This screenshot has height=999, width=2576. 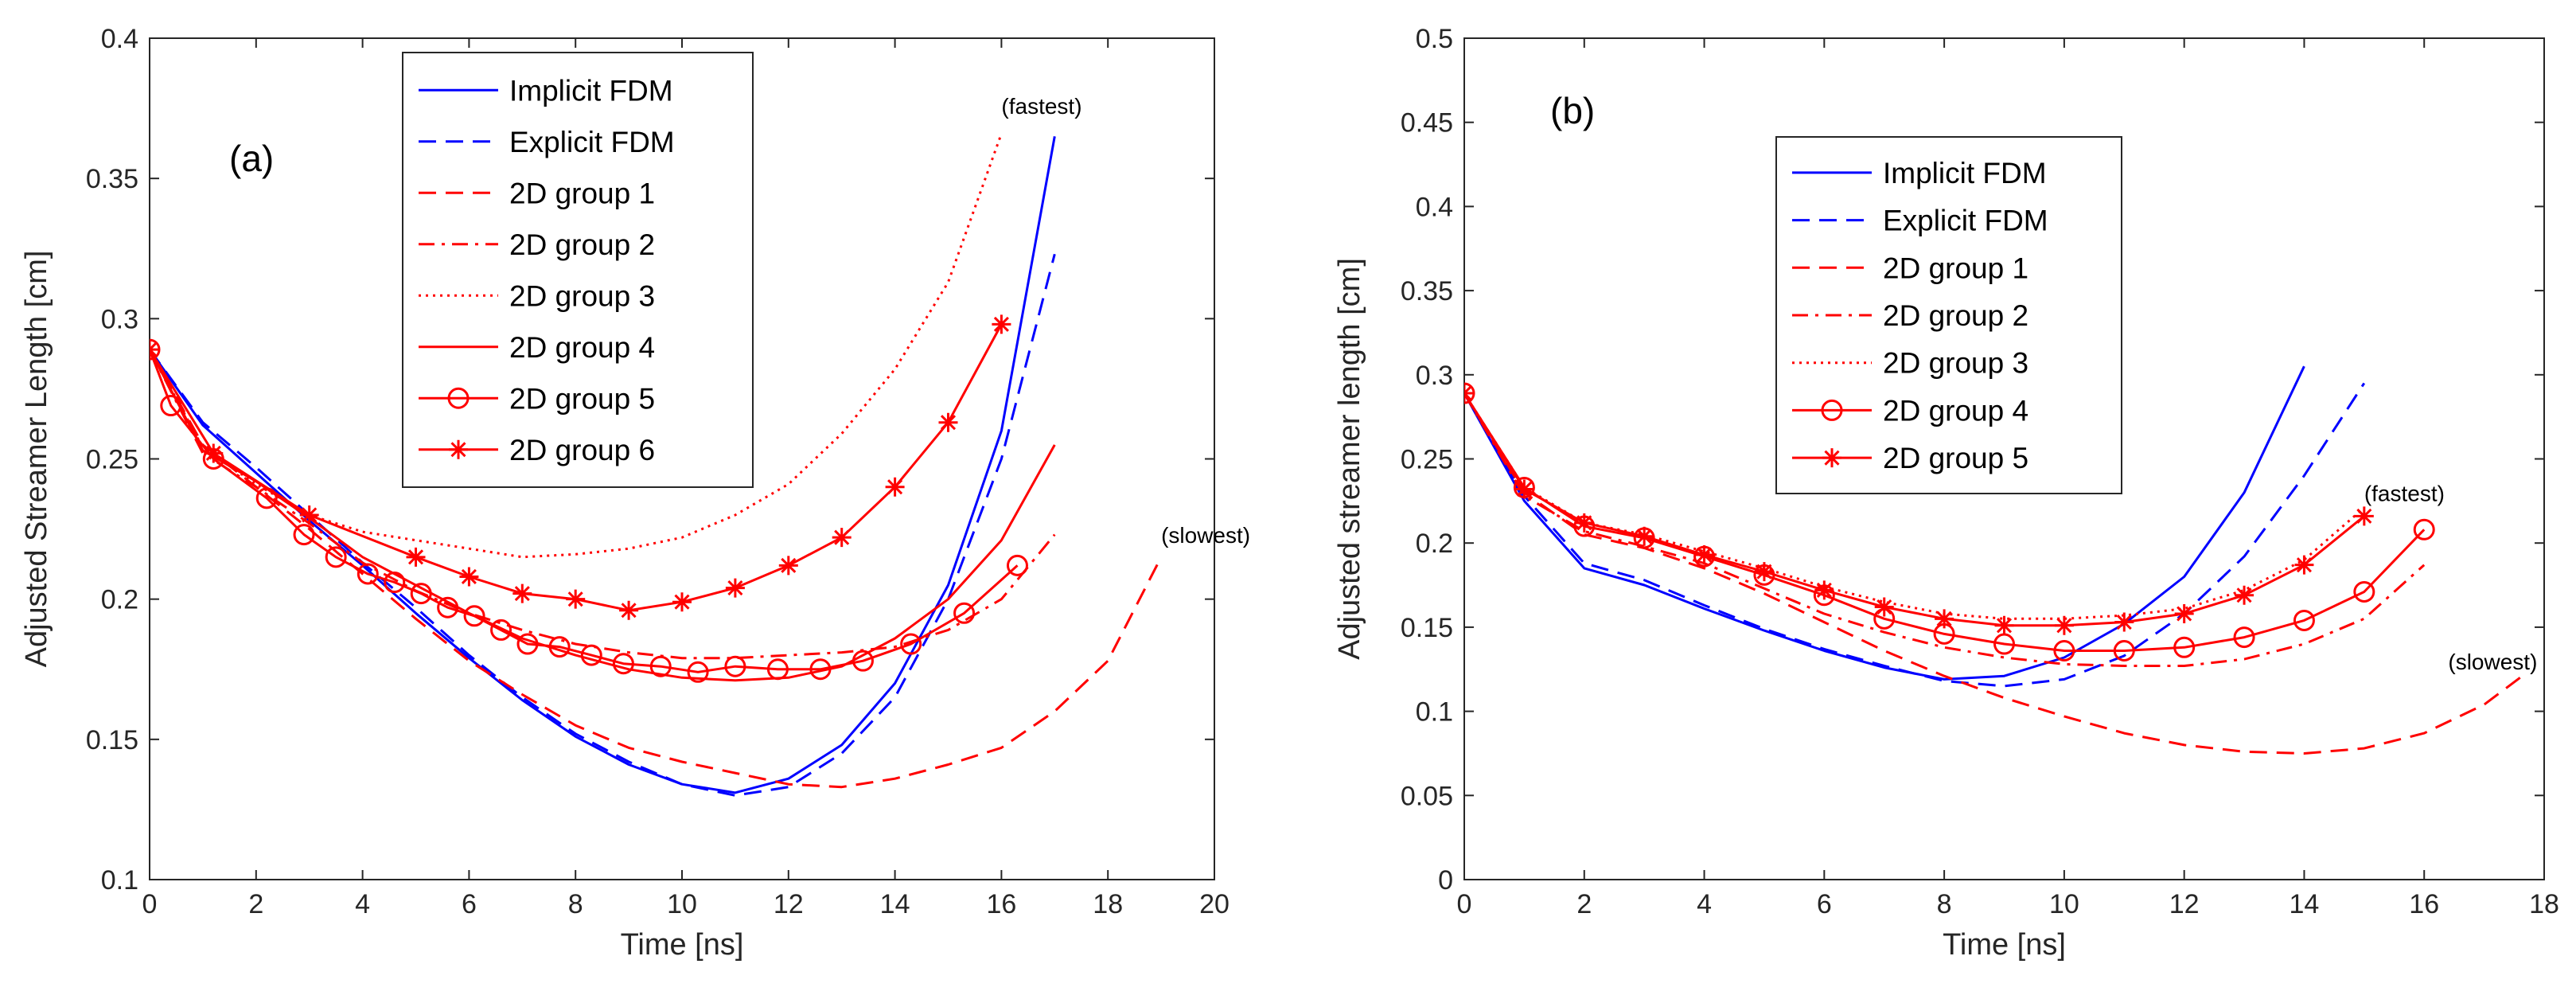 What do you see at coordinates (1914, 506) in the screenshot?
I see `chart-b-series-2d-group-3-line` at bounding box center [1914, 506].